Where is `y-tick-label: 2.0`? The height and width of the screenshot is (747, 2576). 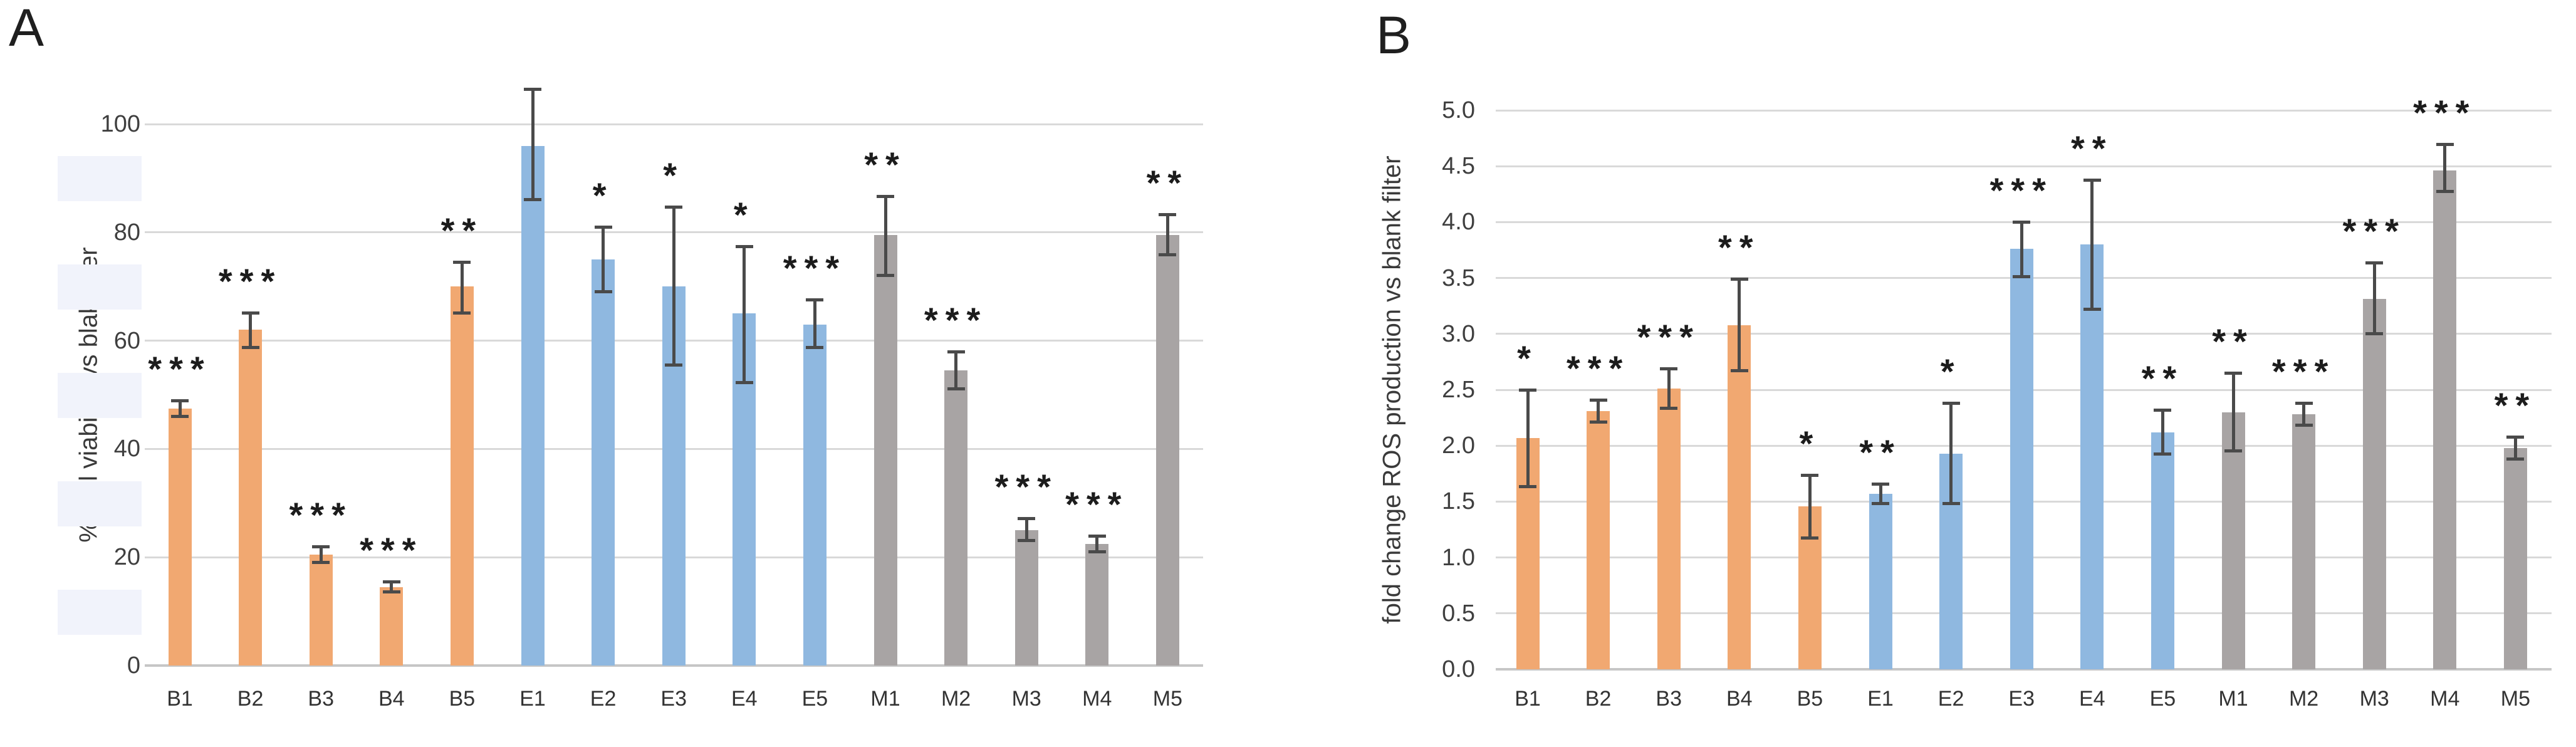
y-tick-label: 2.0 is located at coordinates (1458, 446).